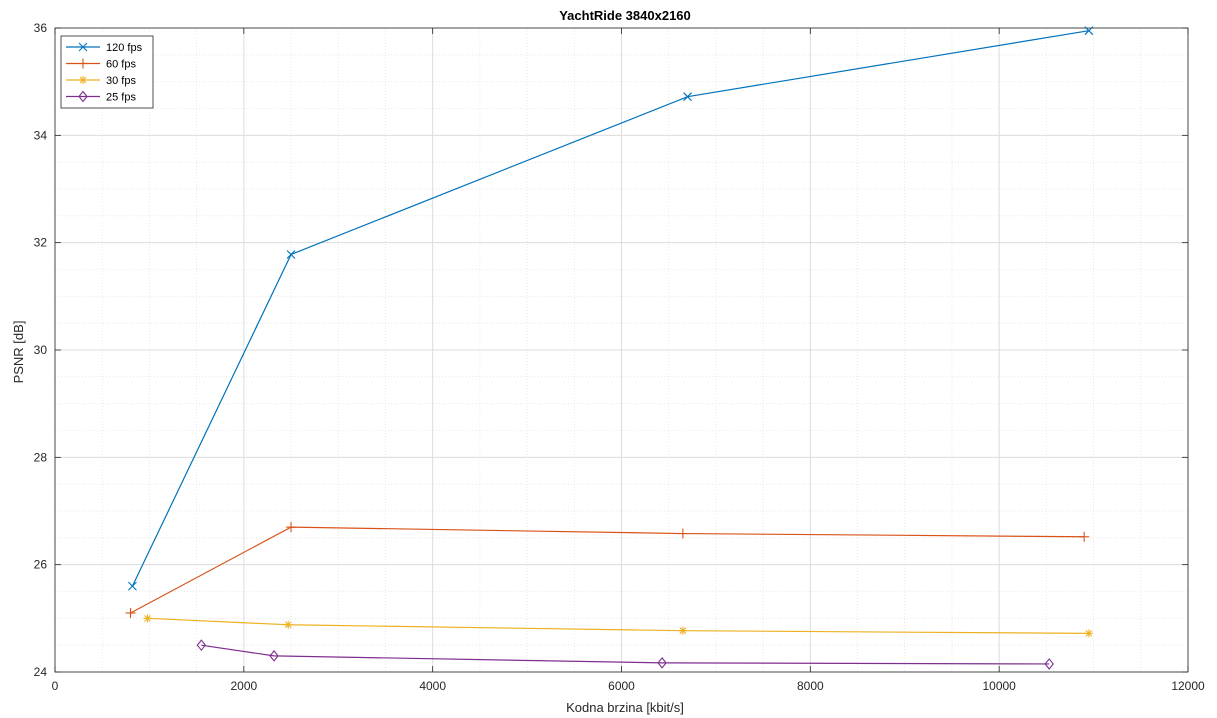 The height and width of the screenshot is (718, 1217). What do you see at coordinates (432, 686) in the screenshot?
I see `x-tick-label: 4000` at bounding box center [432, 686].